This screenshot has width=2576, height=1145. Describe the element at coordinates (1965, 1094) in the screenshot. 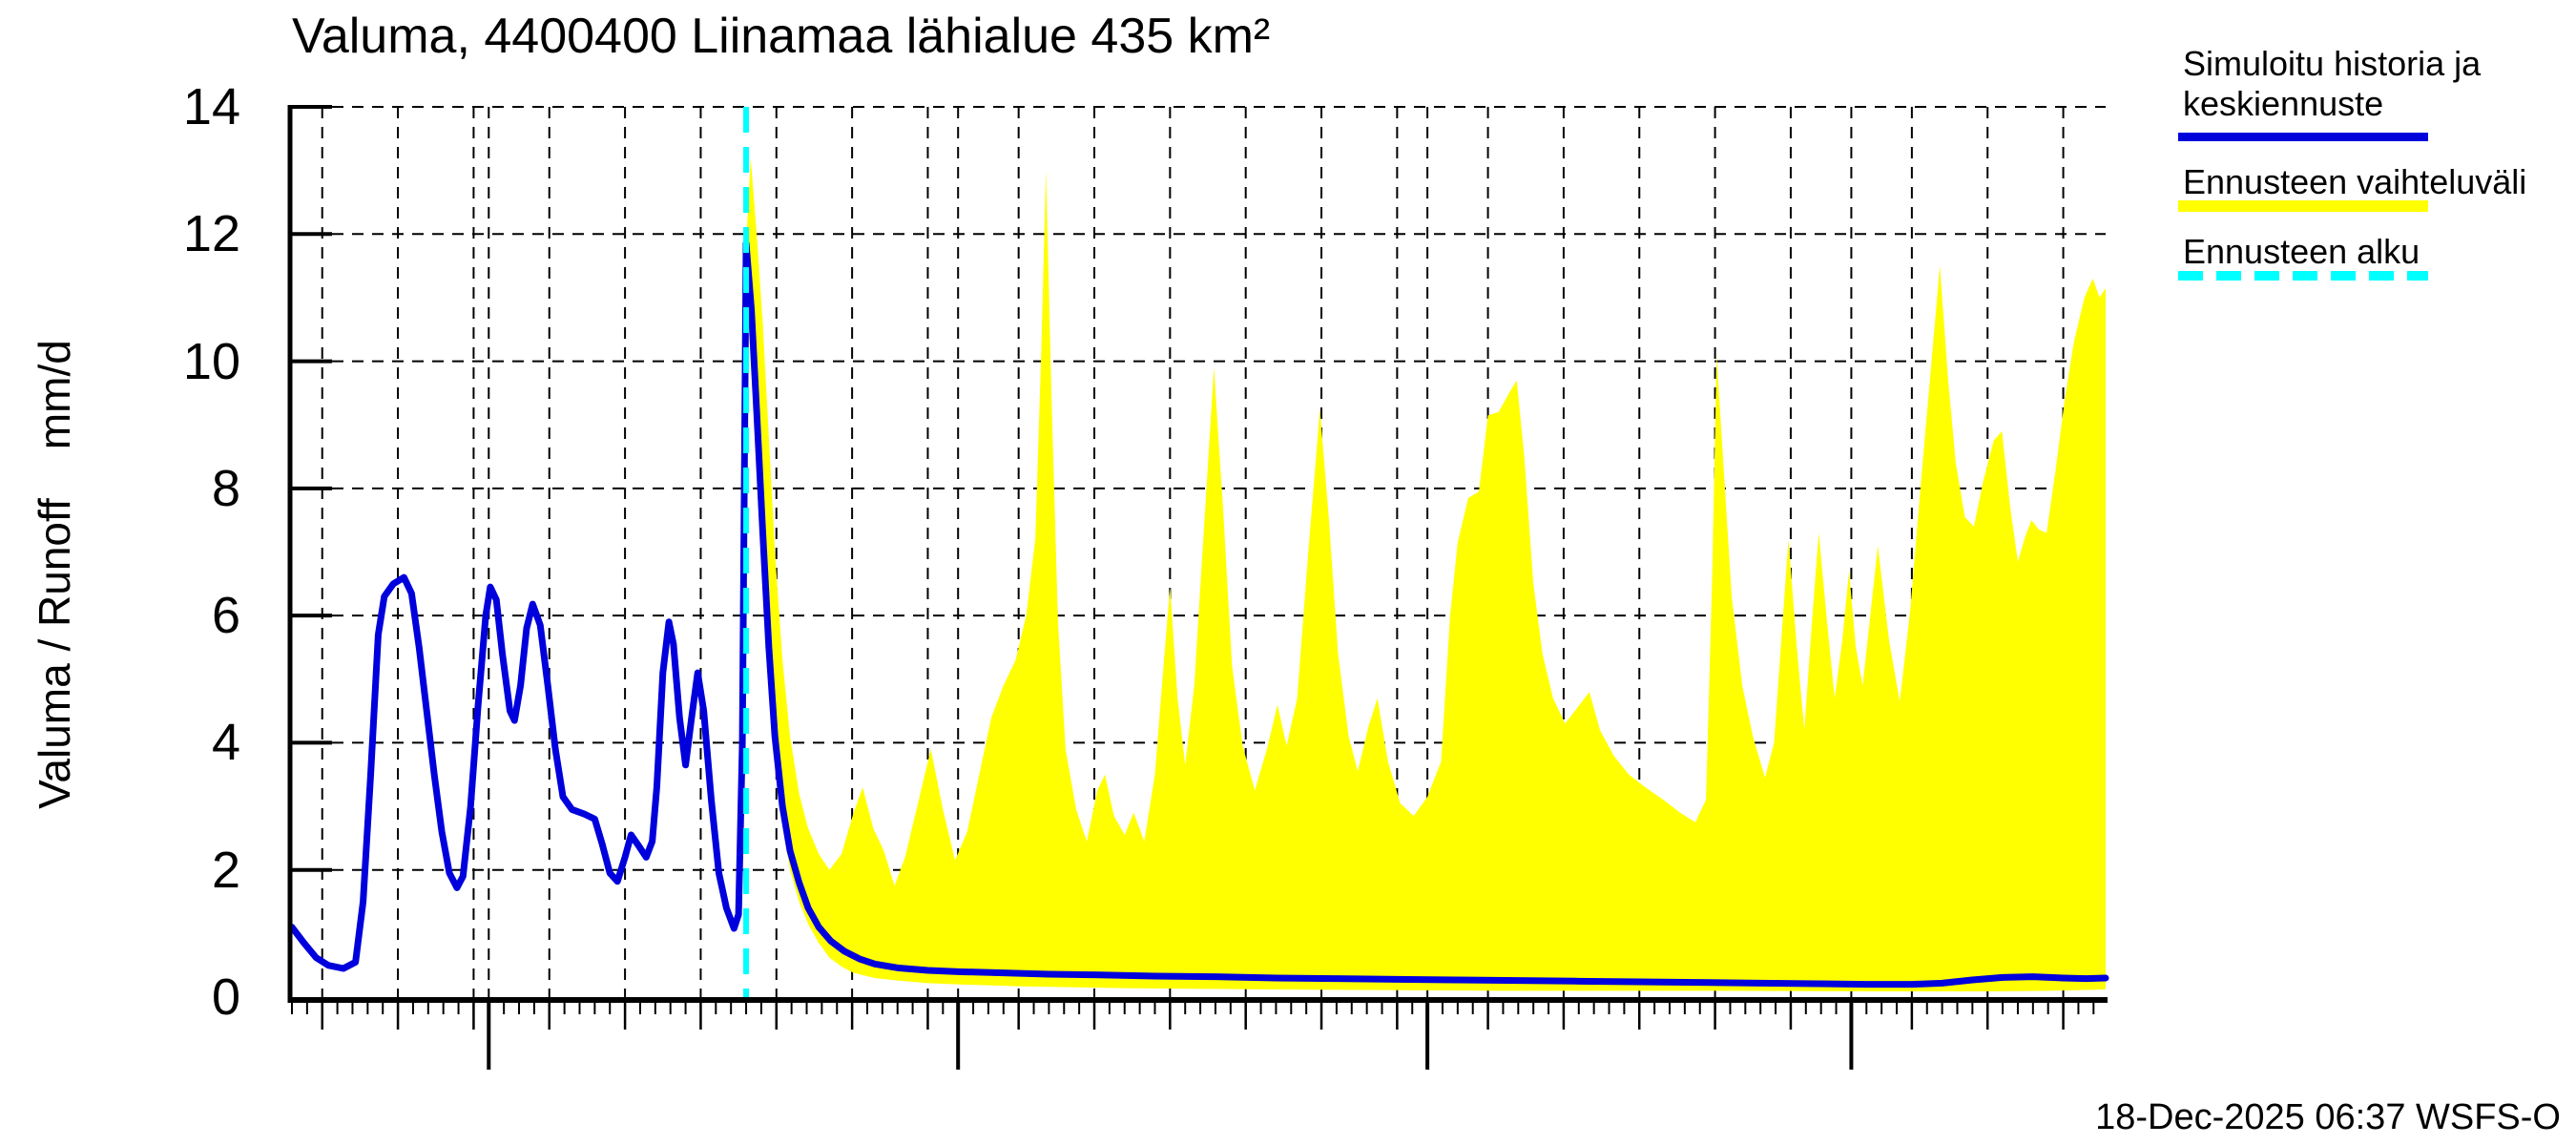

I see `x-label-march: Maaliskuu March` at that location.